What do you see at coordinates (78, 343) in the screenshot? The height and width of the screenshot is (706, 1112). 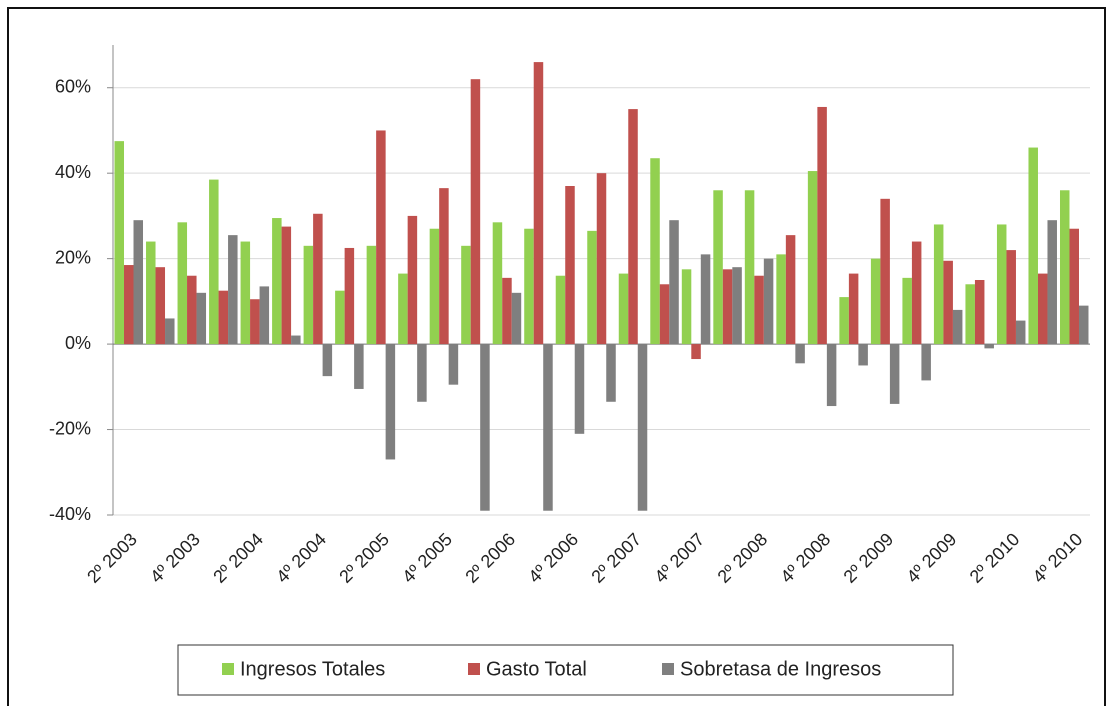 I see `y-tick-label: 0%` at bounding box center [78, 343].